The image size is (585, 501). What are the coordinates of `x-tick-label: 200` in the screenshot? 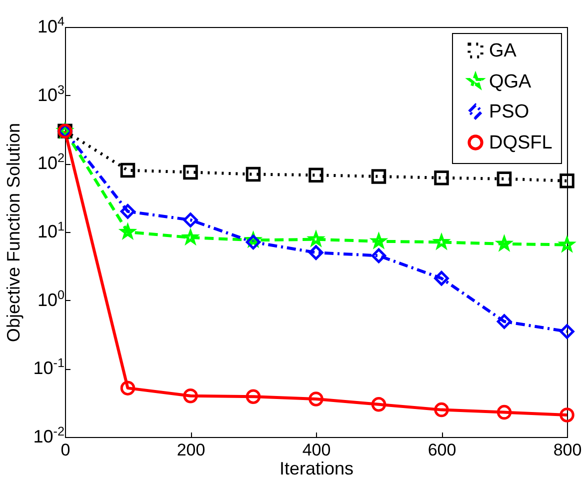 It's located at (191, 450).